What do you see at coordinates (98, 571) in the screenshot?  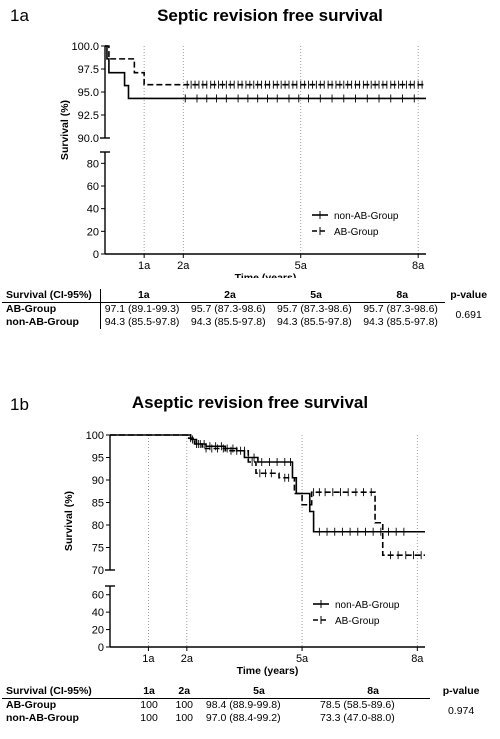 I see `y-tick-label: 70` at bounding box center [98, 571].